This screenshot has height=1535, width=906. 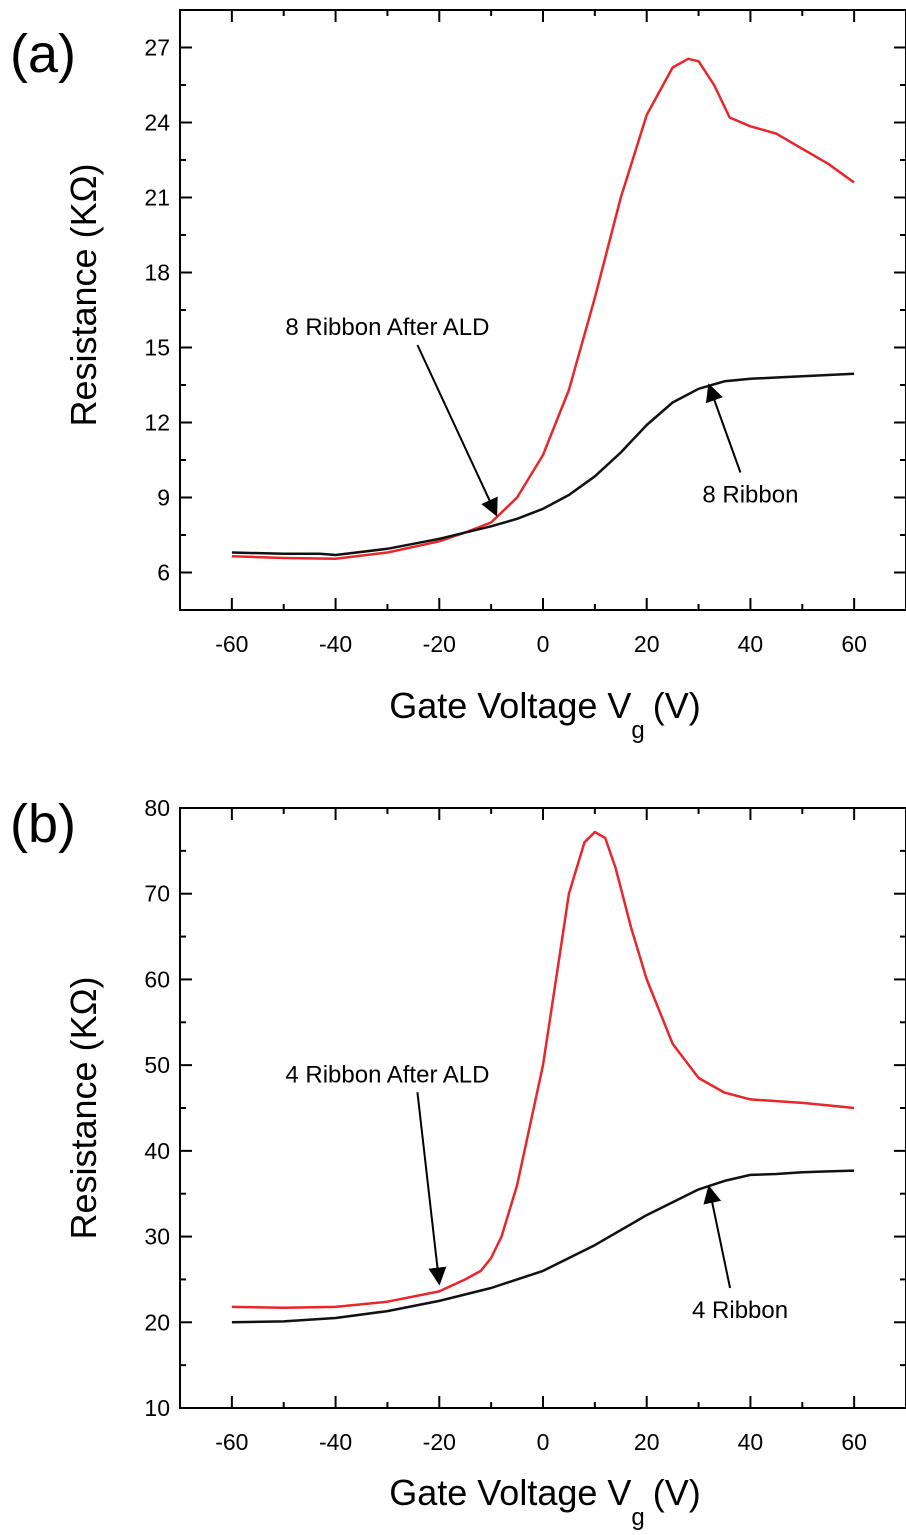 I want to click on y-tick-label: 10, so click(x=157, y=1408).